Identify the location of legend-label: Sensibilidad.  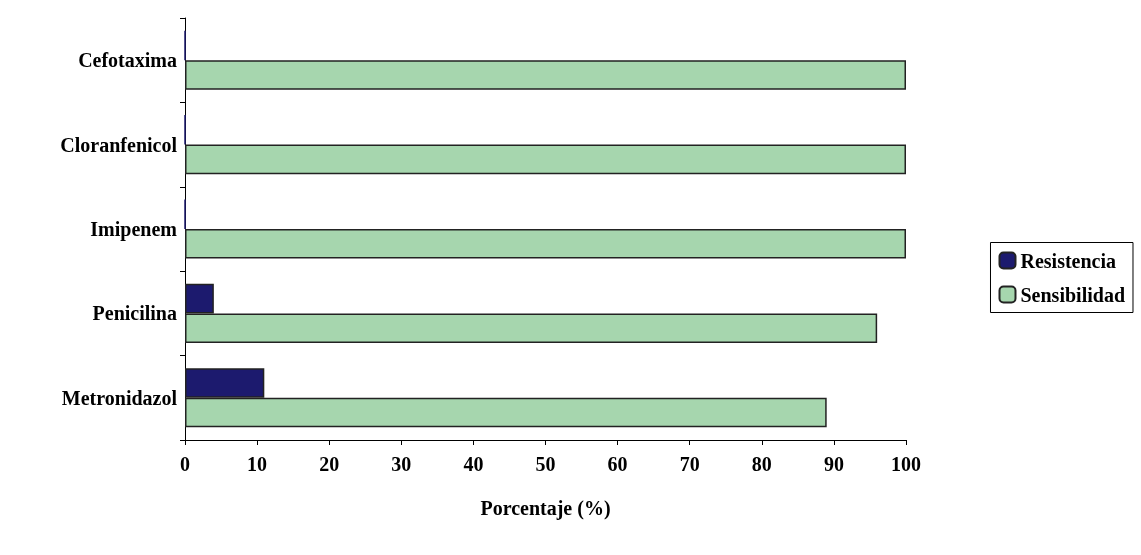
(1073, 294).